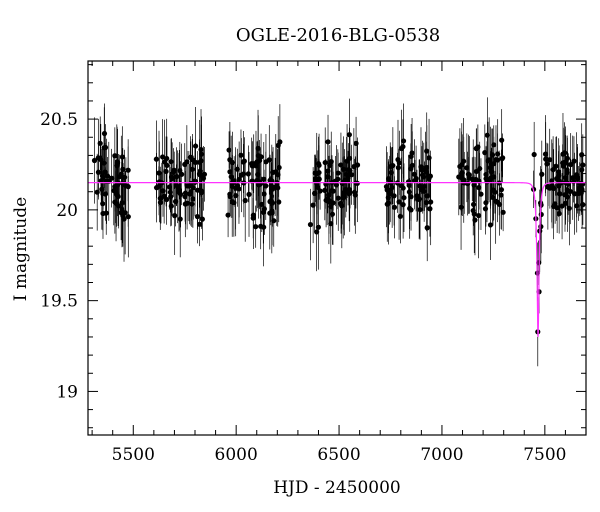 The height and width of the screenshot is (512, 600). What do you see at coordinates (21, 249) in the screenshot?
I see `y-axis-title: I magnitude` at bounding box center [21, 249].